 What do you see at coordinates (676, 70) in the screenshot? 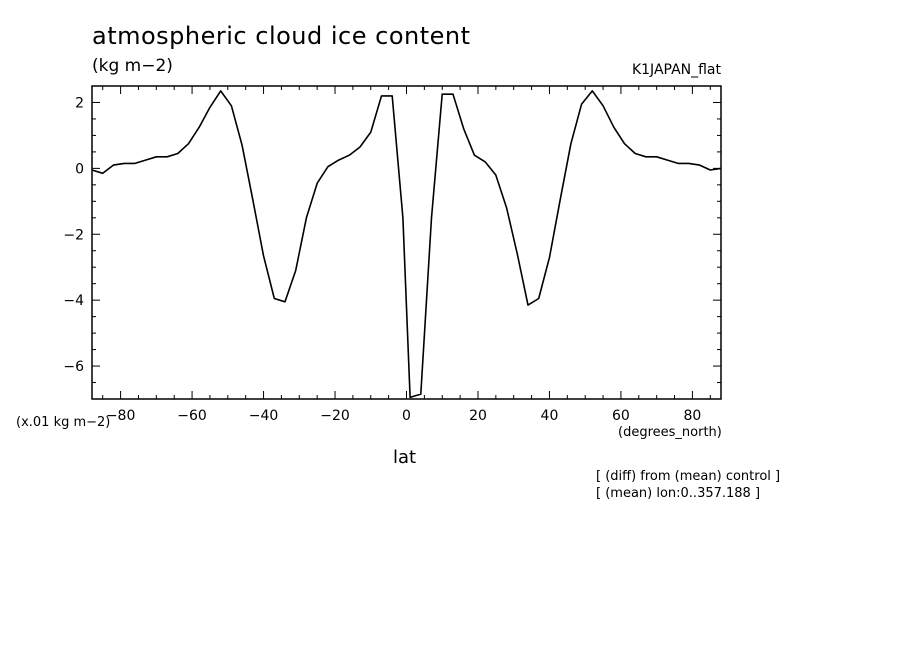
I see `experiment-label: K1JAPAN_flat` at bounding box center [676, 70].